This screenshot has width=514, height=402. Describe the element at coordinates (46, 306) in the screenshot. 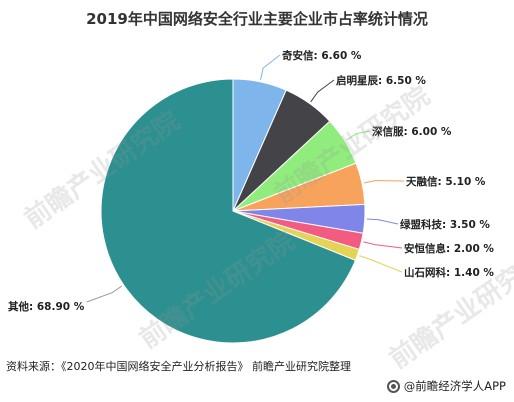

I see `slice-label: 其他: 68.90 %` at that location.